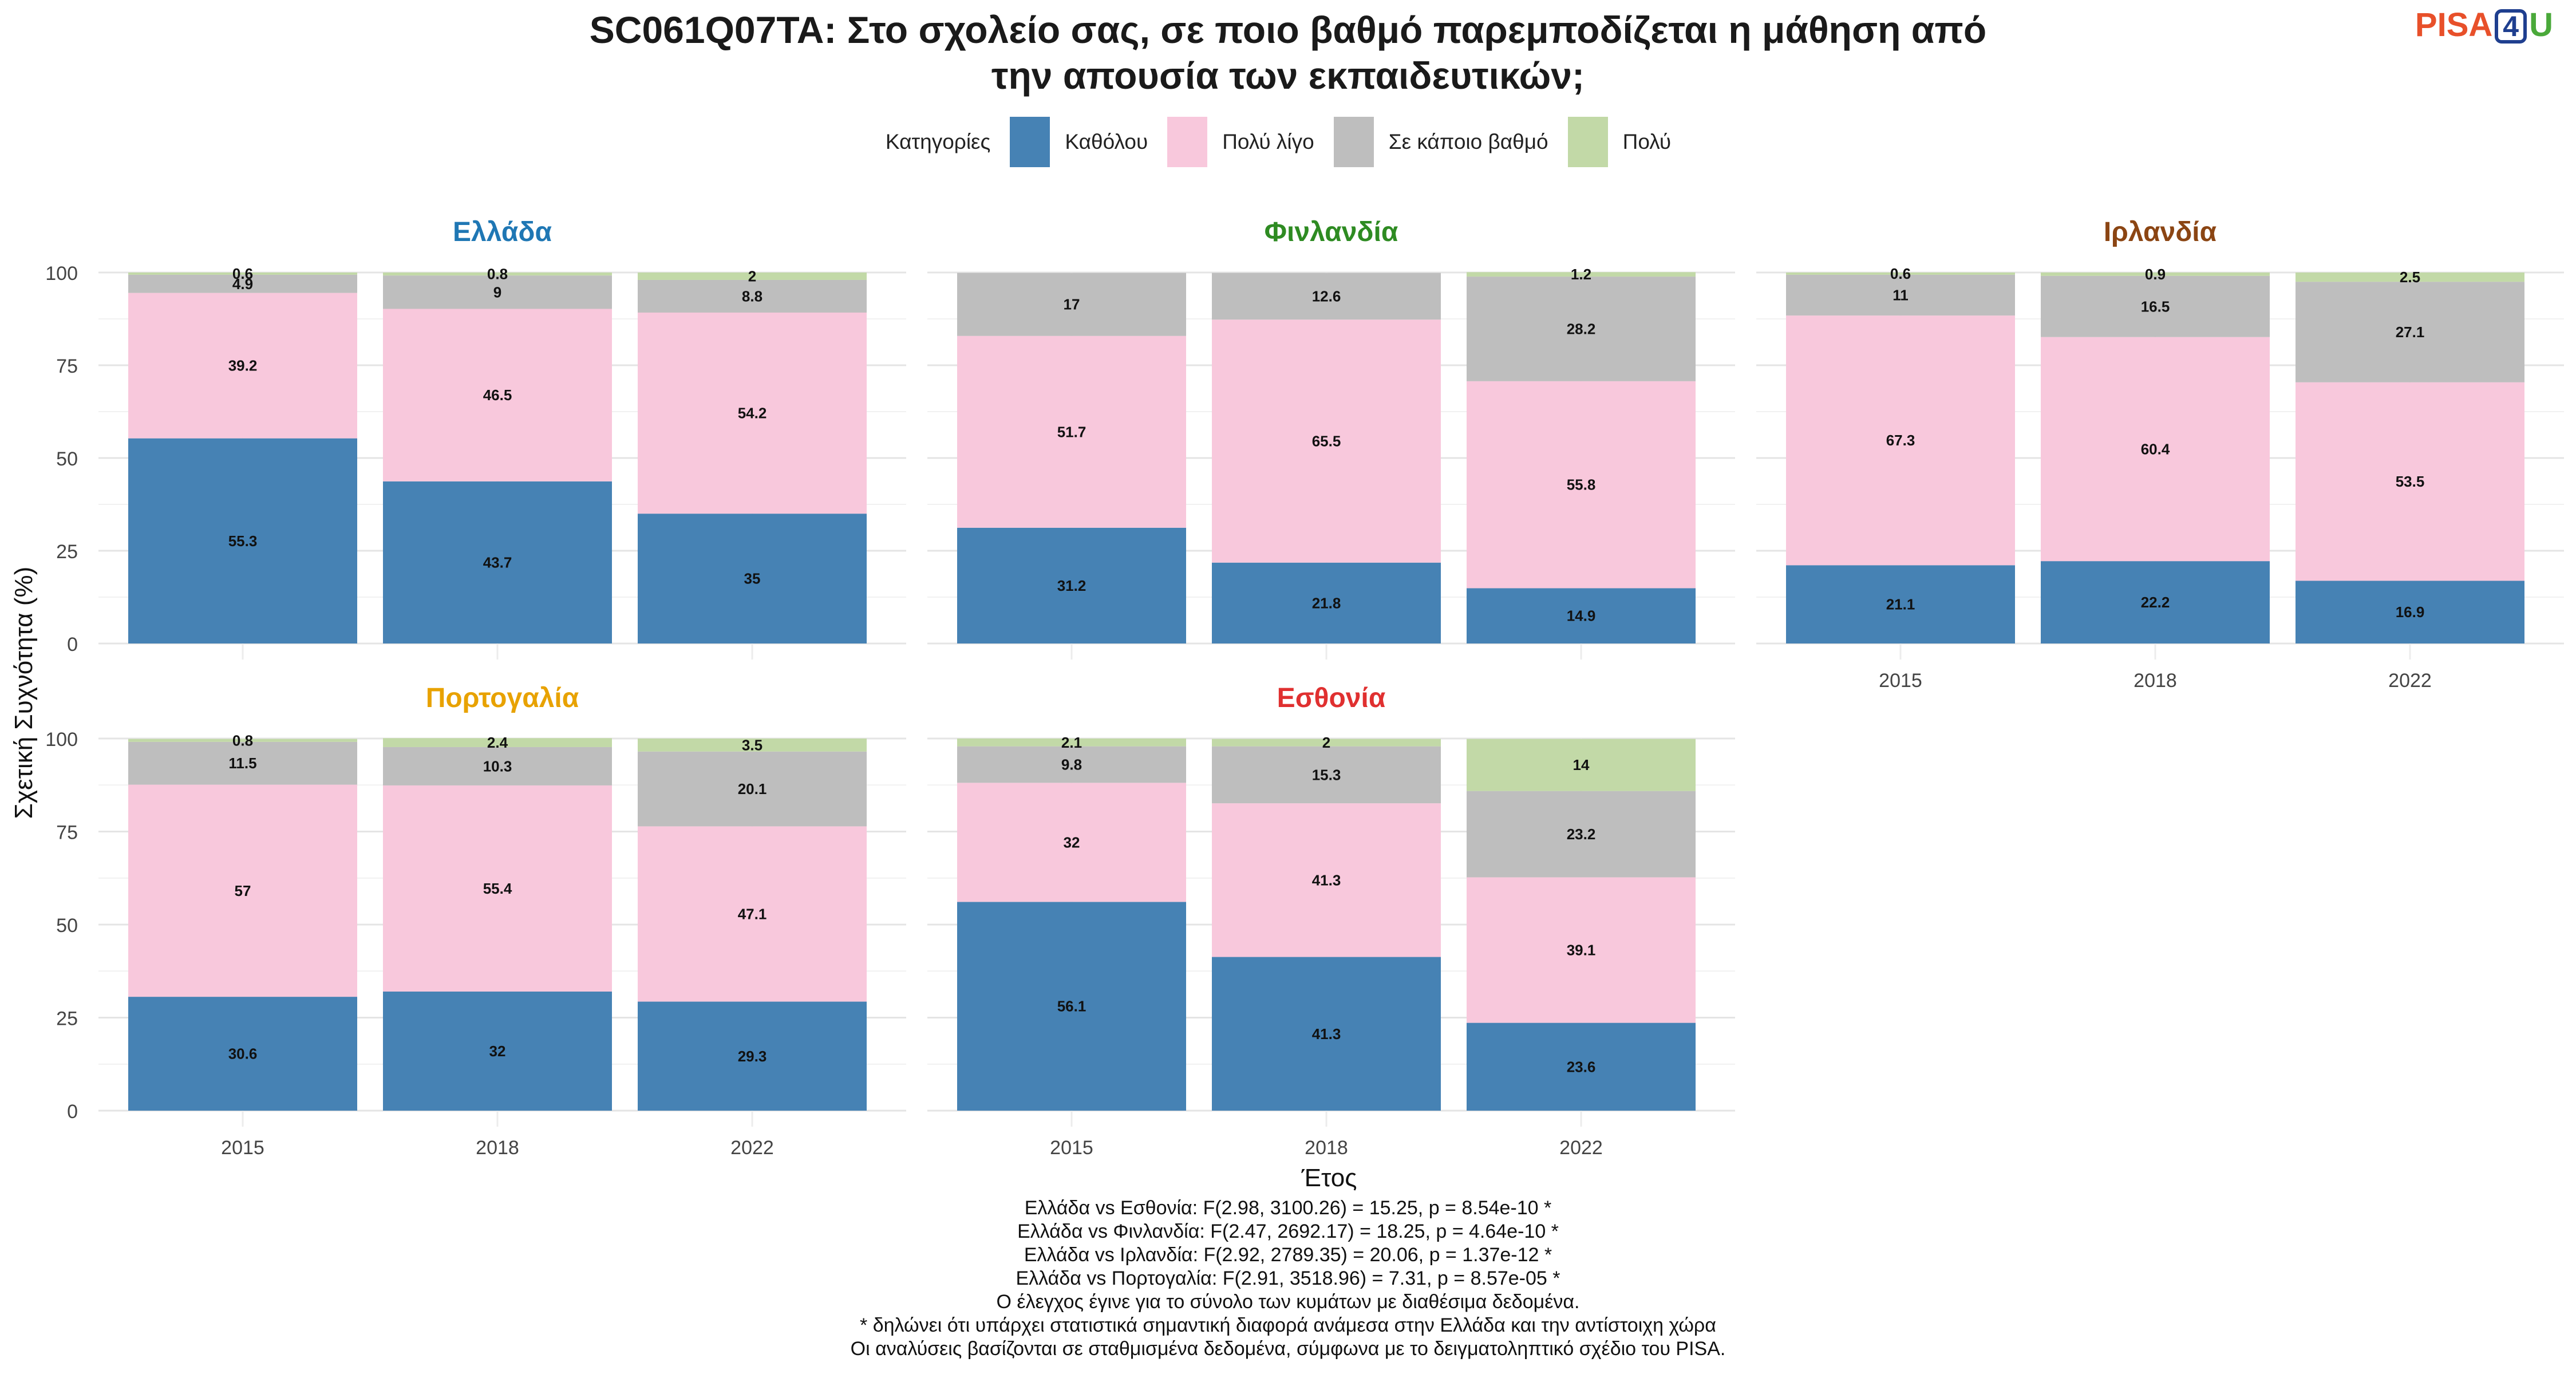 The image size is (2576, 1374). What do you see at coordinates (2155, 448) in the screenshot?
I see `data-label-ιρλανδία-2018-πολύ-λίγο: 60.4` at bounding box center [2155, 448].